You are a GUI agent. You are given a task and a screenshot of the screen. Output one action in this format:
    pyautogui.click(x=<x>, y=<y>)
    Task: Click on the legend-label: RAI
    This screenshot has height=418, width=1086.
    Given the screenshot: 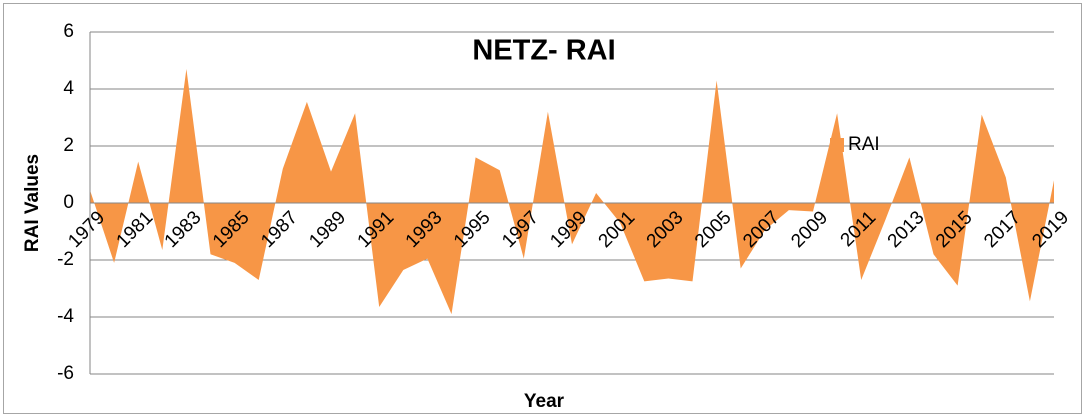 What is the action you would take?
    pyautogui.click(x=864, y=144)
    